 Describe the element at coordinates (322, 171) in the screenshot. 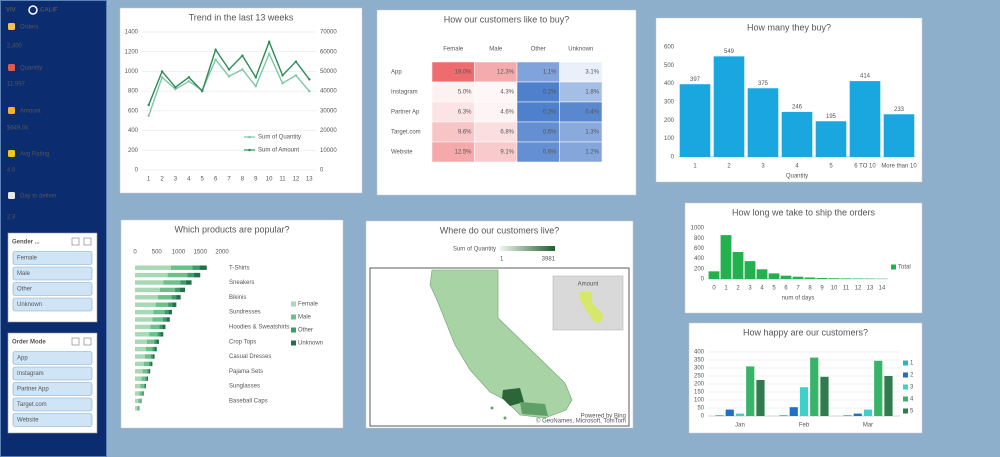

I see `y2-tick-label: 0` at that location.